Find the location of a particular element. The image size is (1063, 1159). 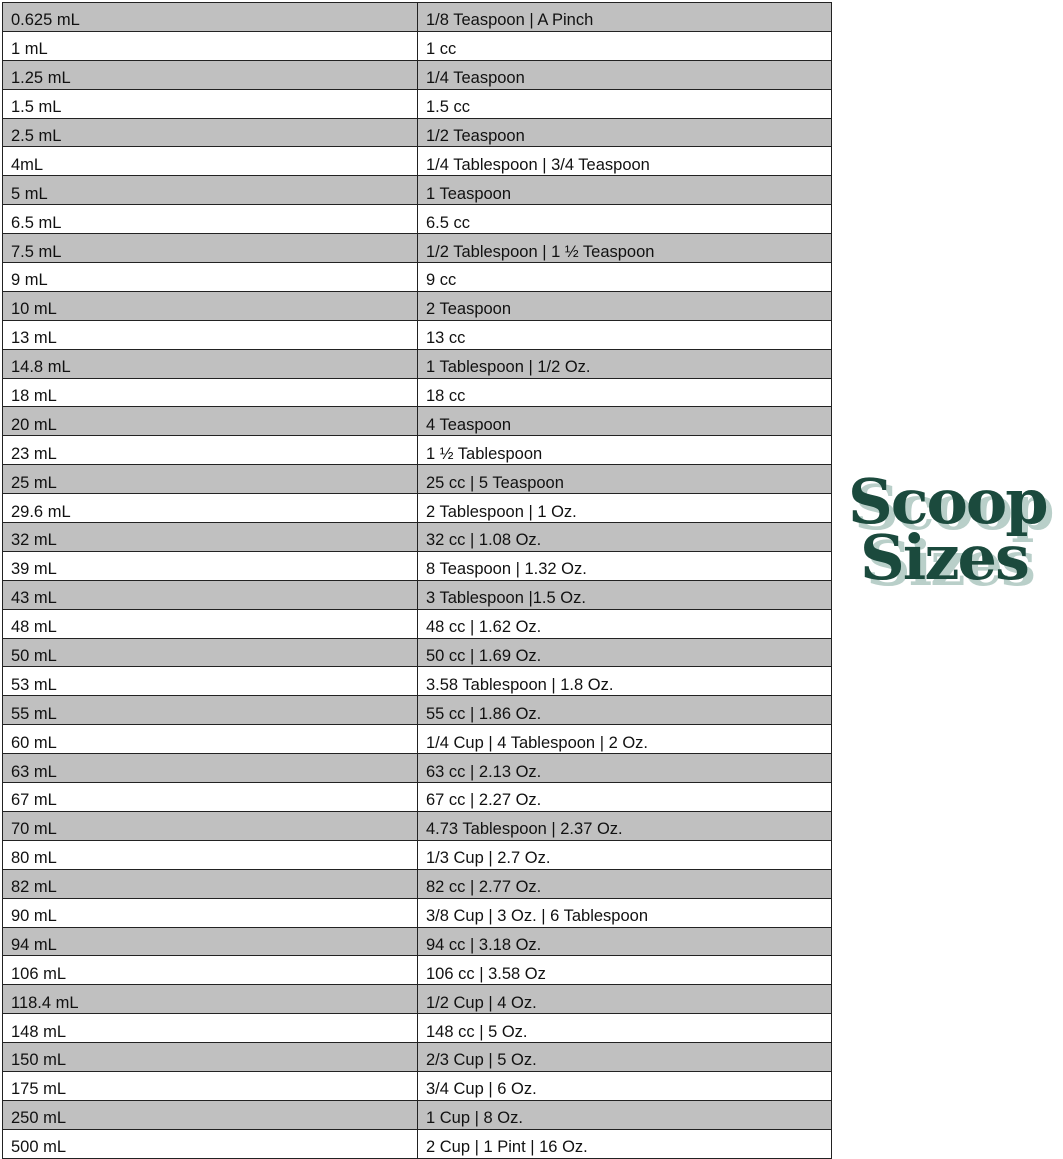

equivalent-cell: 1/2 Tablespoon | 1 ½ Teaspoon is located at coordinates (624, 248).